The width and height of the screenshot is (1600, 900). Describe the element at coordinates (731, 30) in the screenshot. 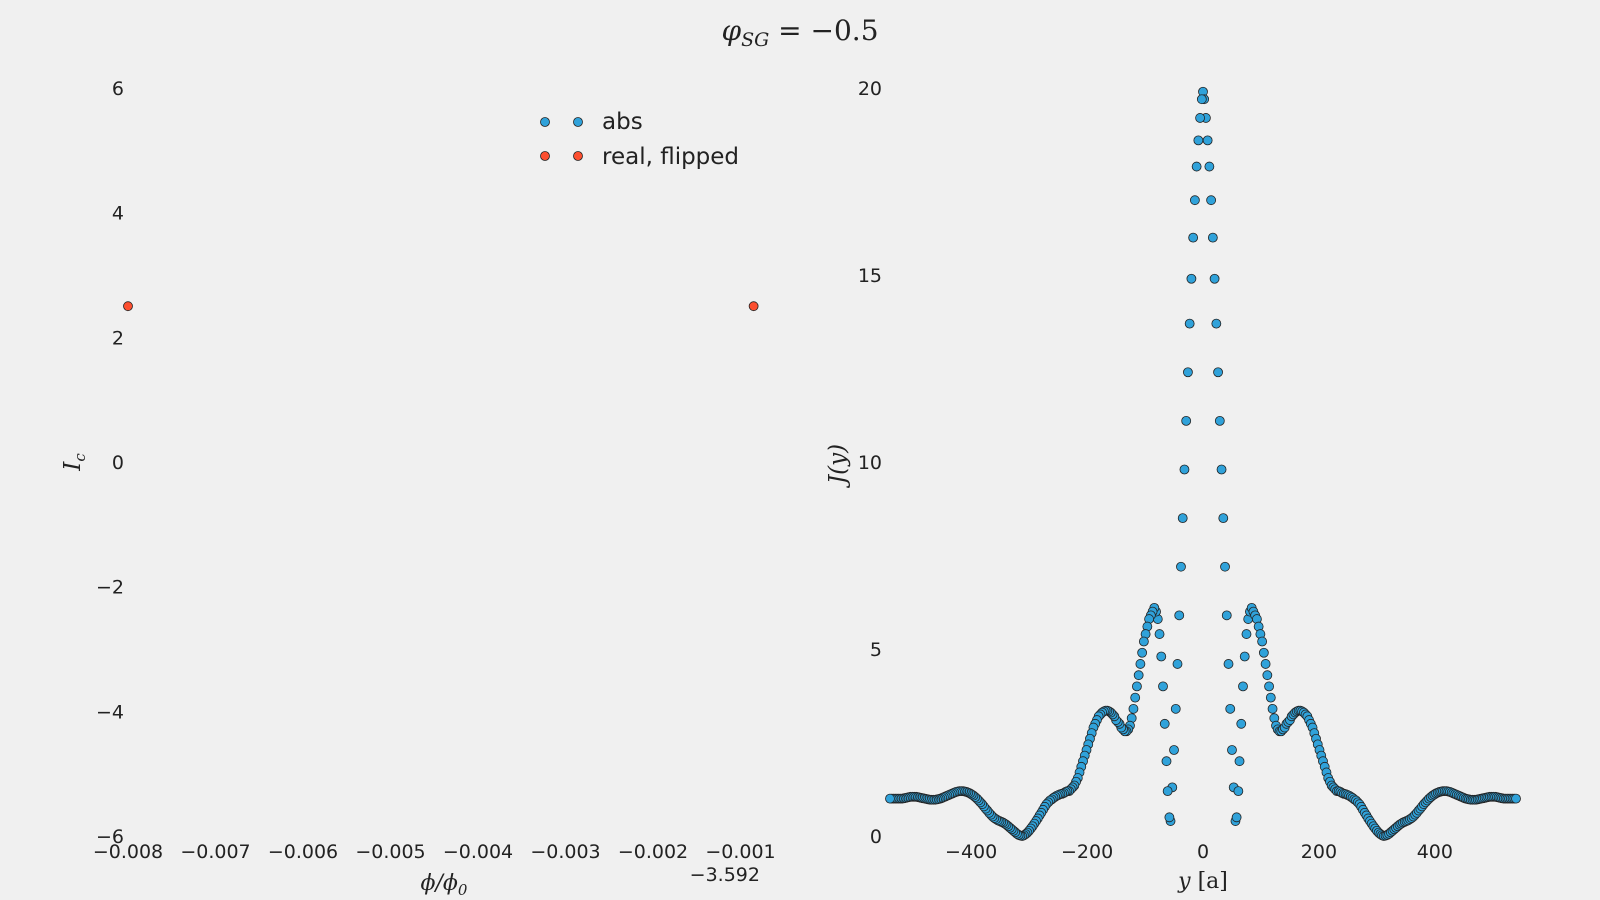

I see `title-main: φ` at that location.